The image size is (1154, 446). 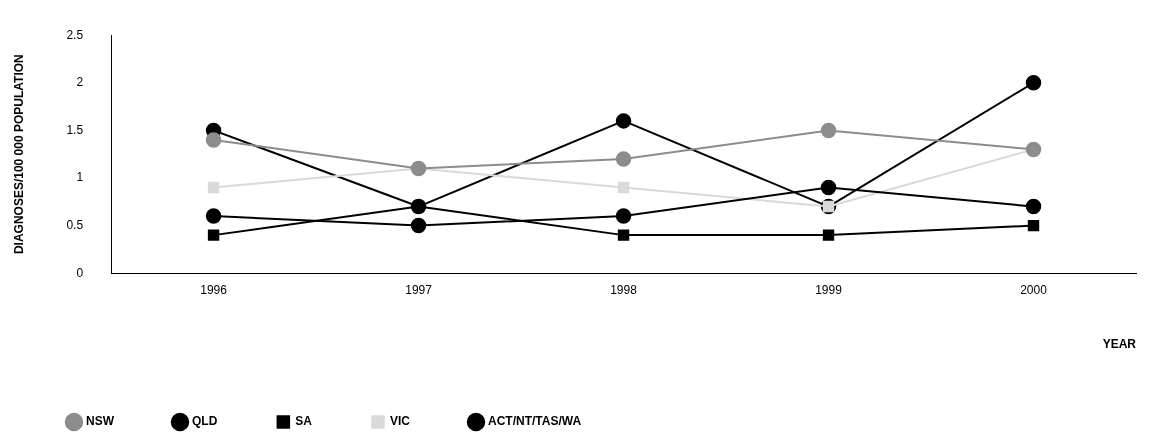 What do you see at coordinates (80, 177) in the screenshot?
I see `y-tick-label: 1` at bounding box center [80, 177].